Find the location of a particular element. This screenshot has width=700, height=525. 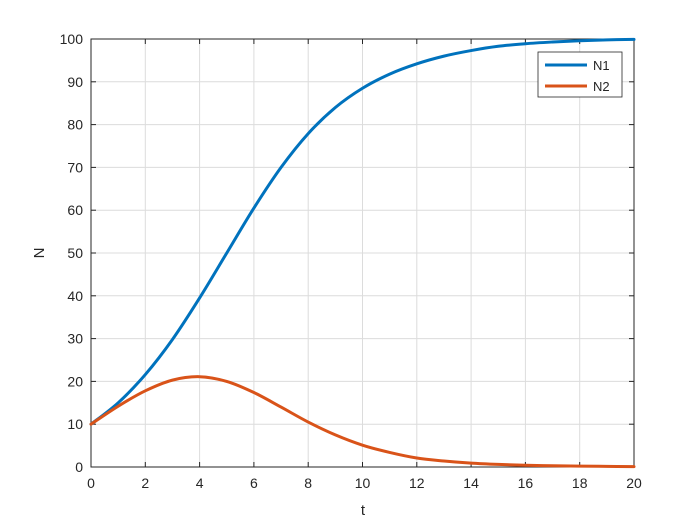

x-tick-label: 12 is located at coordinates (417, 483).